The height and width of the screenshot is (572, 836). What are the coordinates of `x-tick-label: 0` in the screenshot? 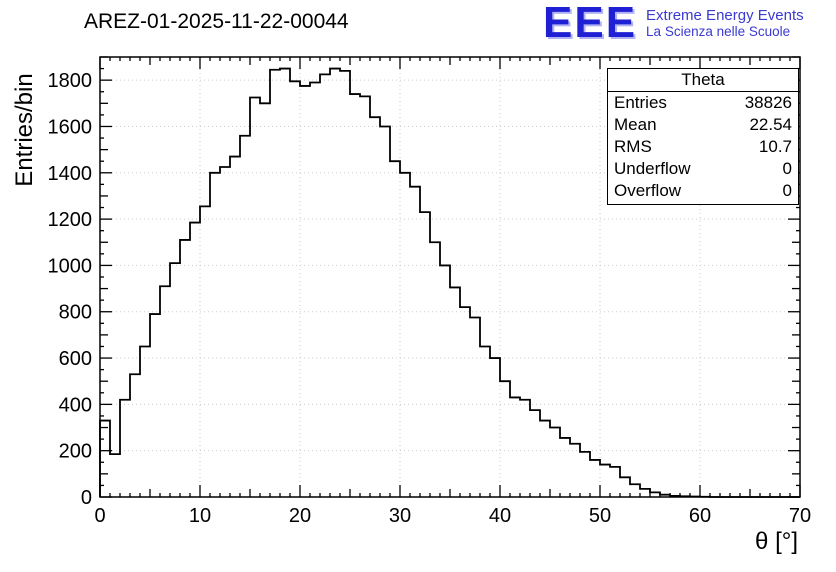 It's located at (99, 516).